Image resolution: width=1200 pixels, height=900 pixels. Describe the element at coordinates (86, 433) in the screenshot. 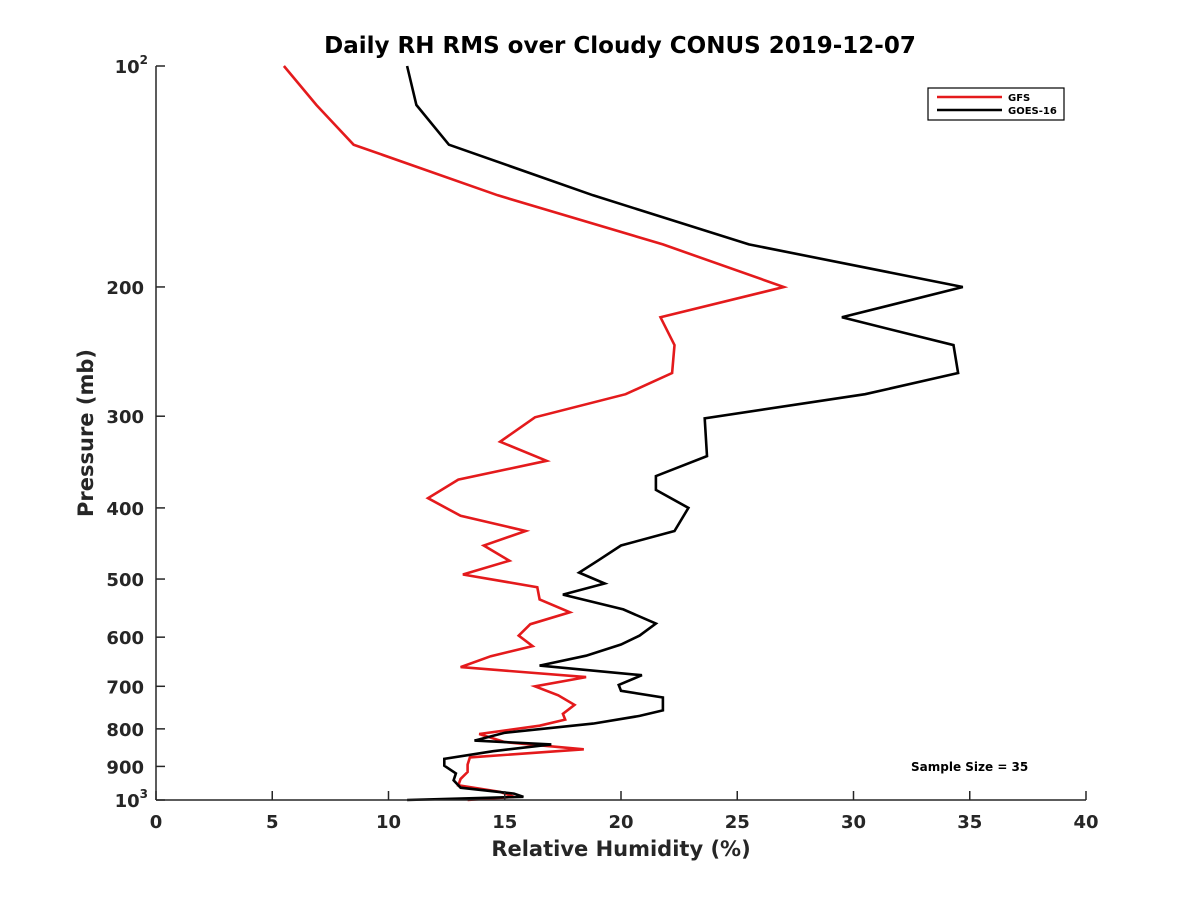

I see `y-axis-label: Pressure (mb)` at that location.